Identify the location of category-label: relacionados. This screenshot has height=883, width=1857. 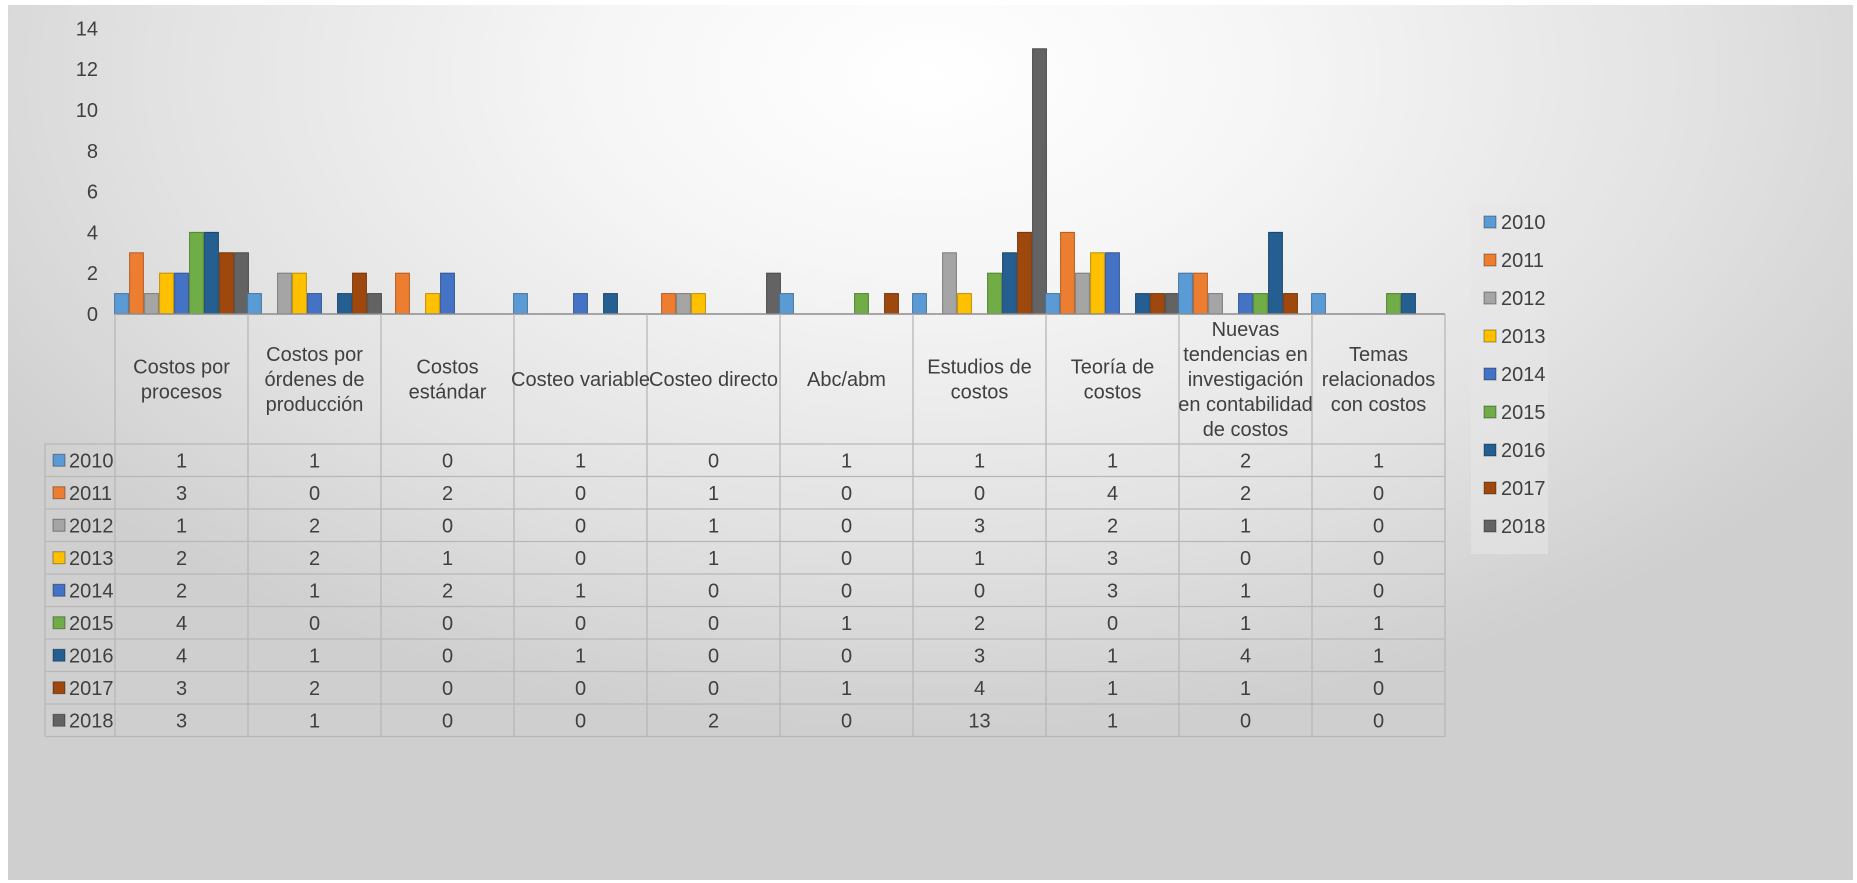
(1378, 380).